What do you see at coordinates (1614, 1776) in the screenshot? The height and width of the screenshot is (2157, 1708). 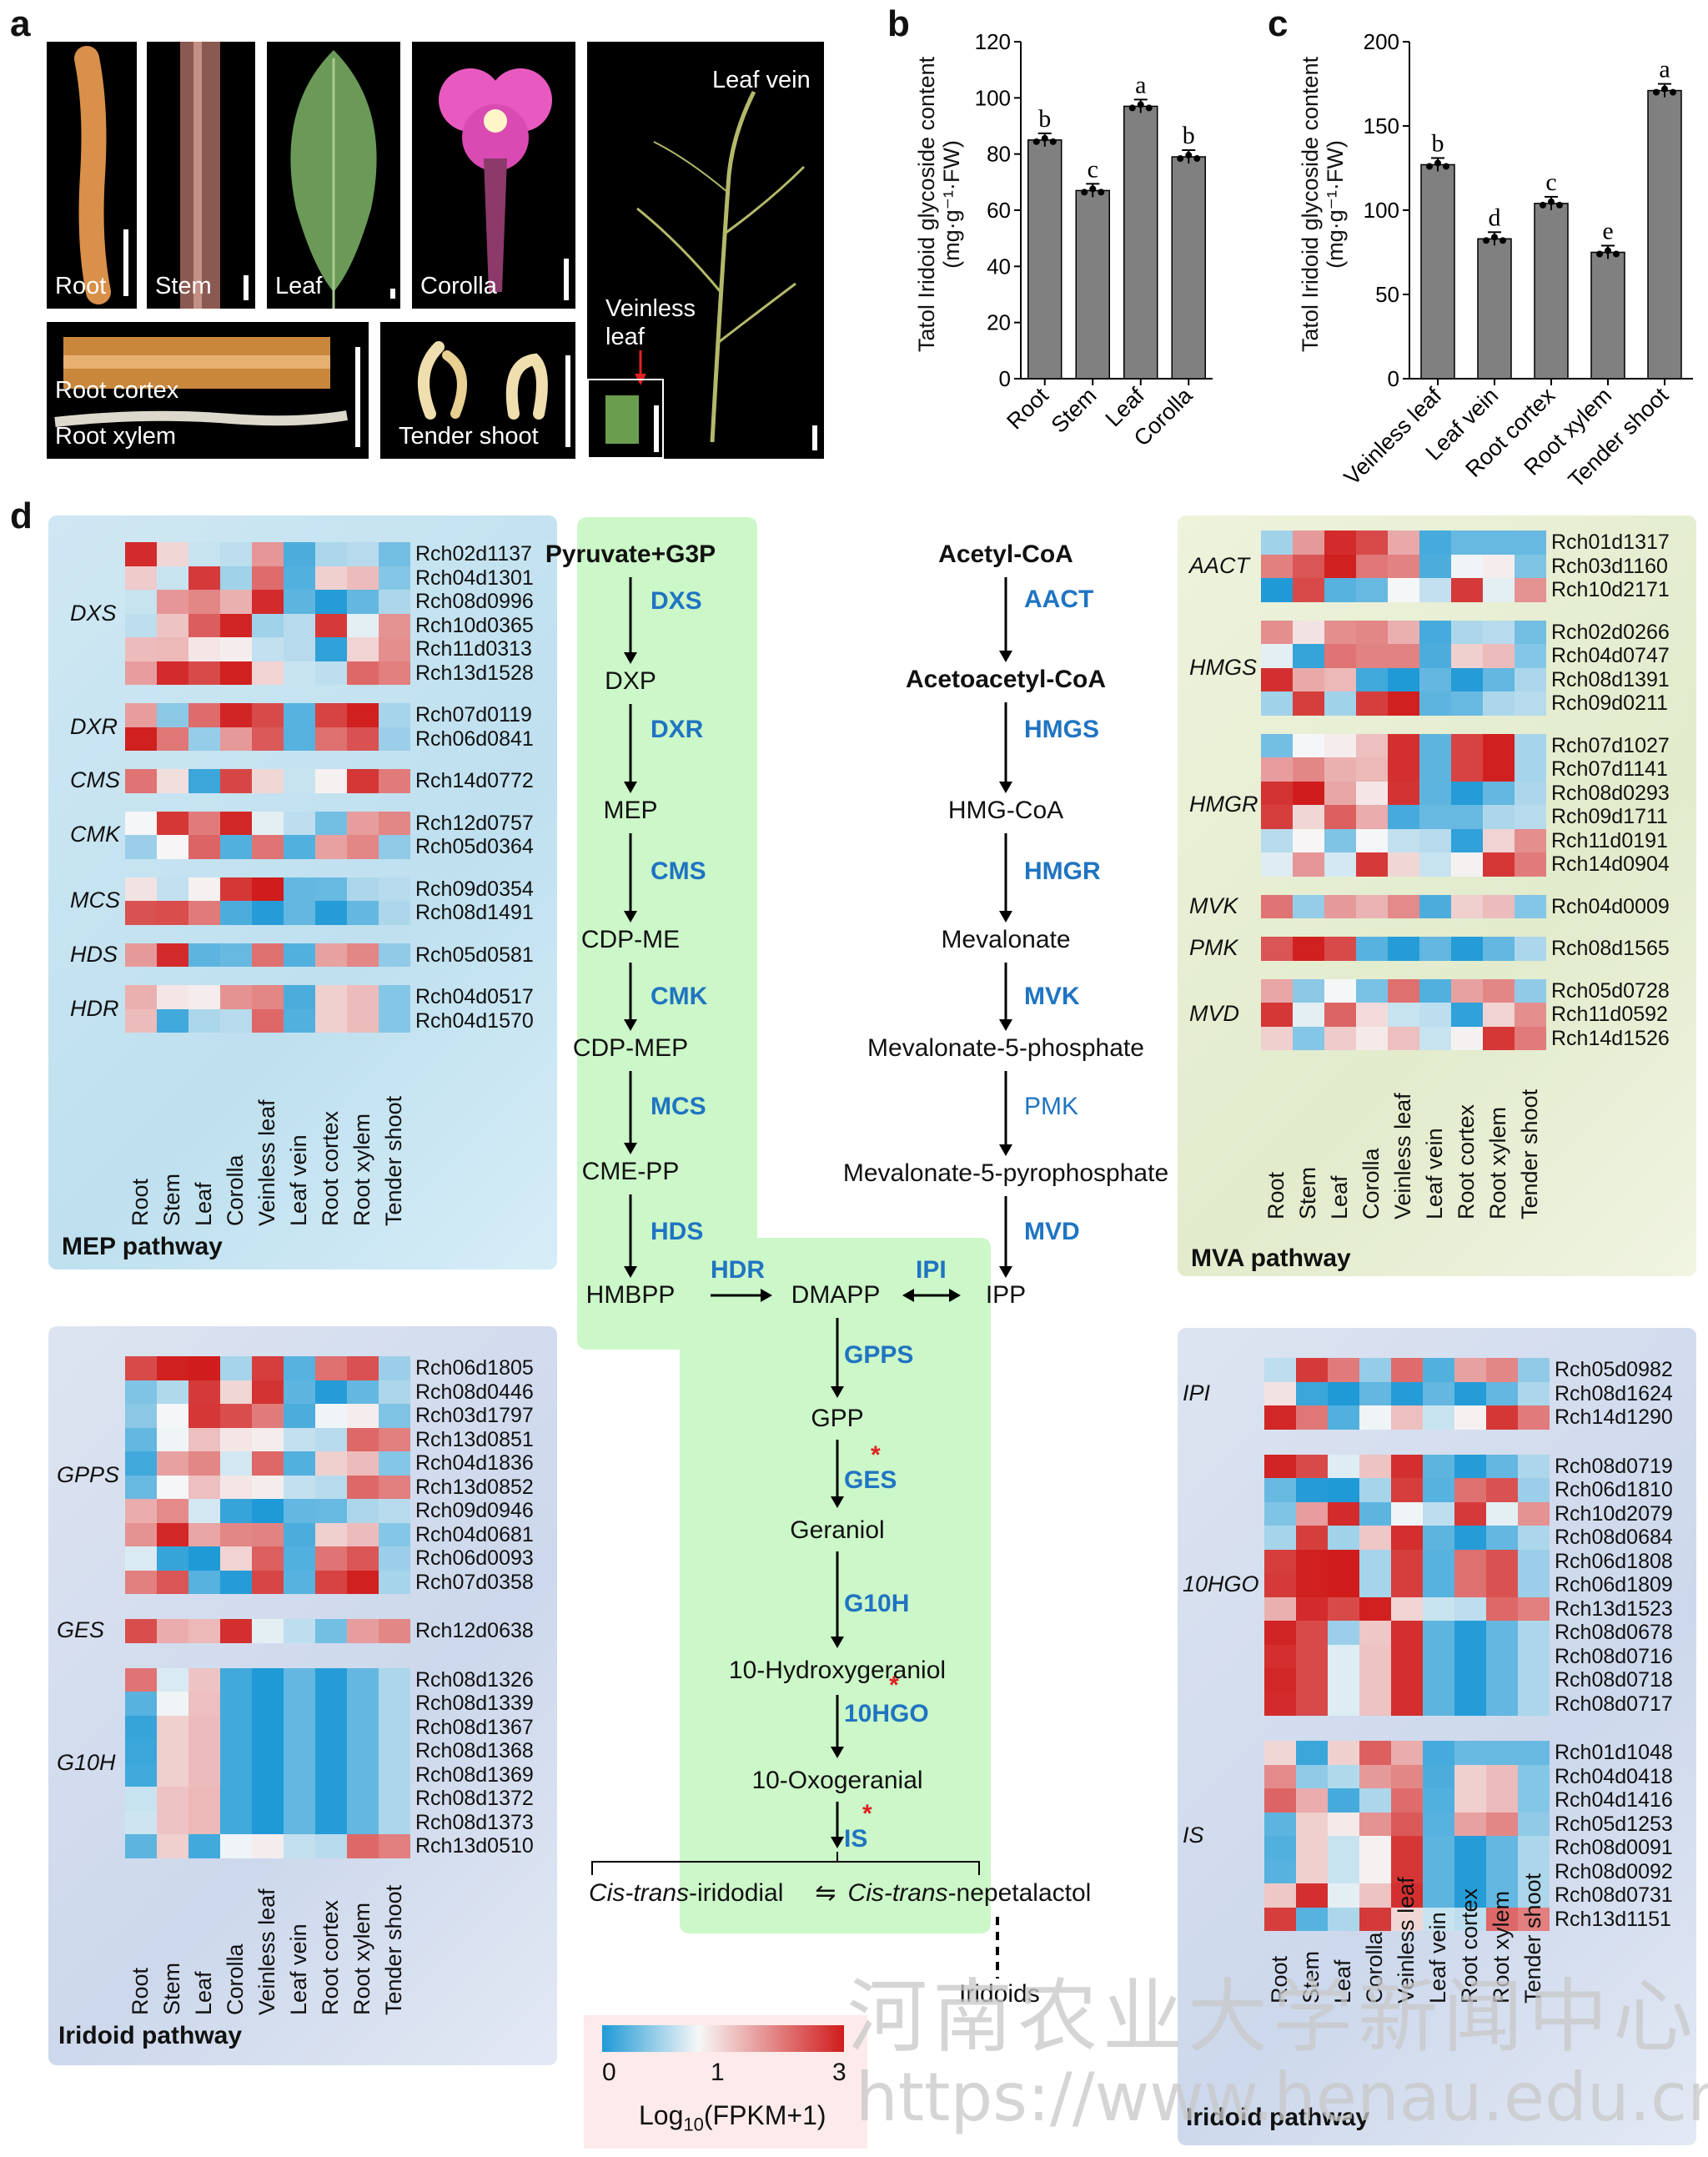 I see `gene-id-label: Rch04d0418` at bounding box center [1614, 1776].